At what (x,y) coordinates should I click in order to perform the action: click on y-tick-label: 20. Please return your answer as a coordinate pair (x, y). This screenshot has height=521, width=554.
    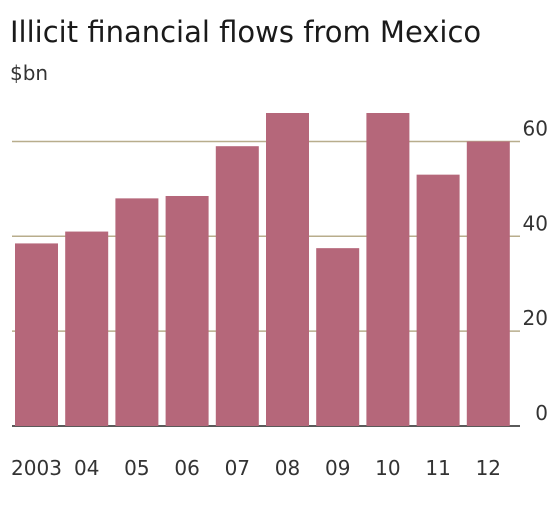
    Looking at the image, I should click on (535, 318).